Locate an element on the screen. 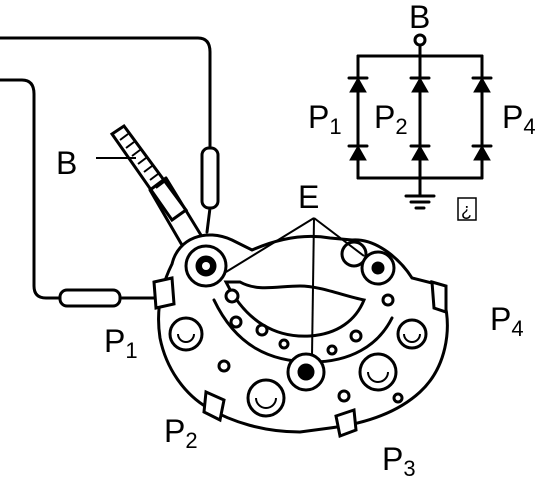  label-p1: P1 is located at coordinates (121, 343).